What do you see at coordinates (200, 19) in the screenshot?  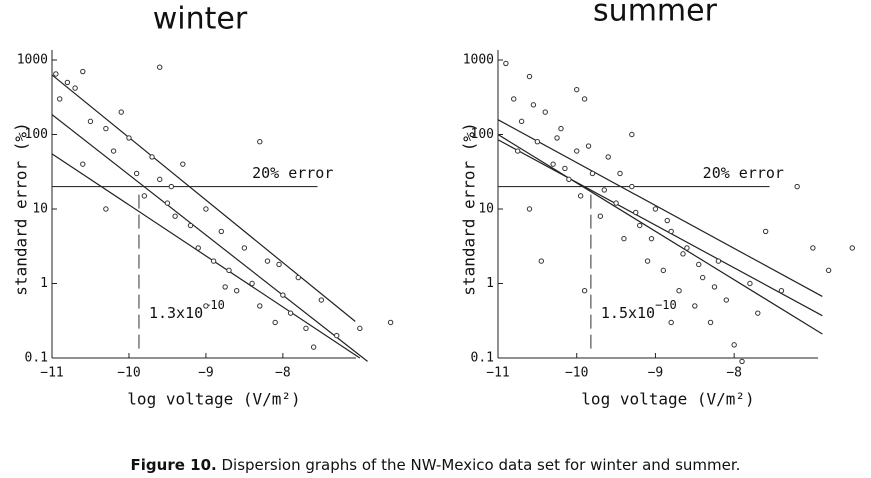 I see `chart-title: winter` at bounding box center [200, 19].